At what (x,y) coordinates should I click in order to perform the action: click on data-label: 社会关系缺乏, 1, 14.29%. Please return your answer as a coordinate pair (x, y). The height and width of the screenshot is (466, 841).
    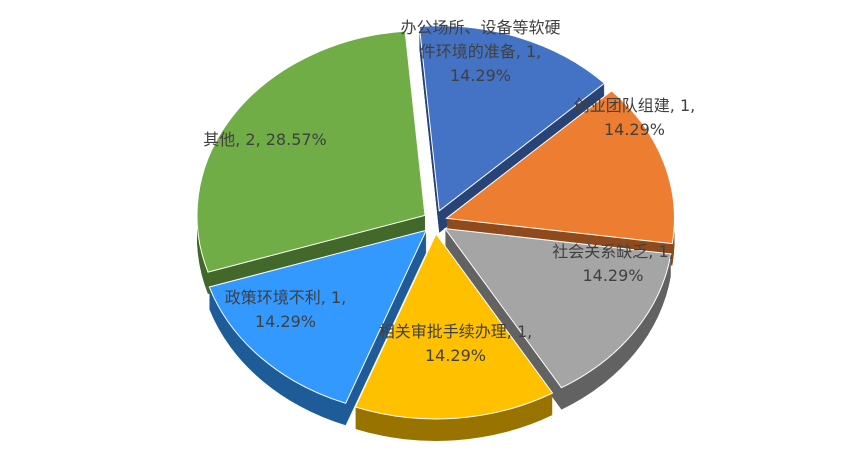
    Looking at the image, I should click on (613, 263).